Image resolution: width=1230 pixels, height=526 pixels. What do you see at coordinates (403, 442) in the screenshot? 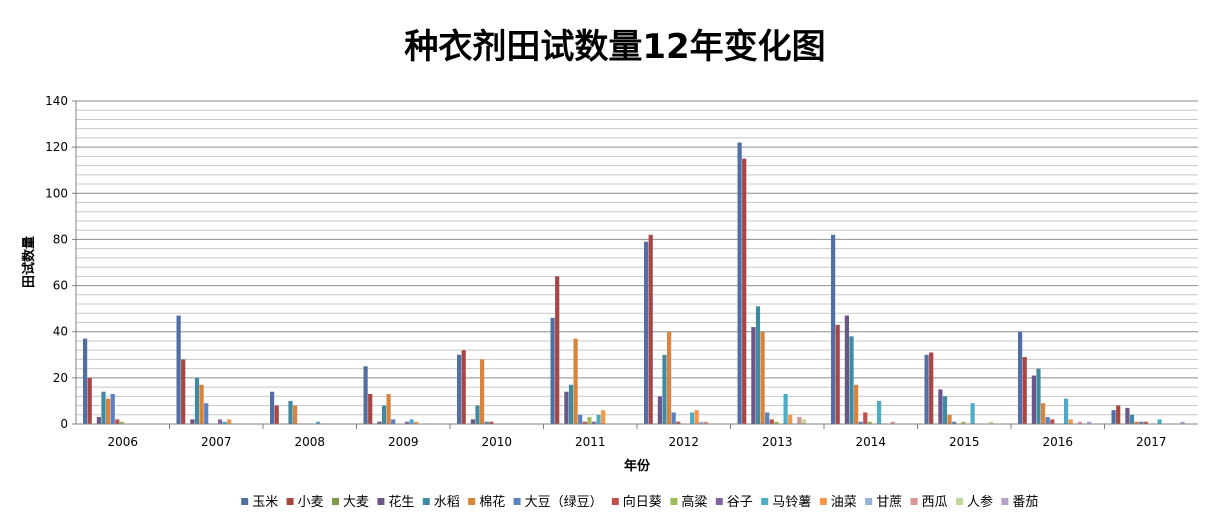
I see `x-tick-label: 2009` at bounding box center [403, 442].